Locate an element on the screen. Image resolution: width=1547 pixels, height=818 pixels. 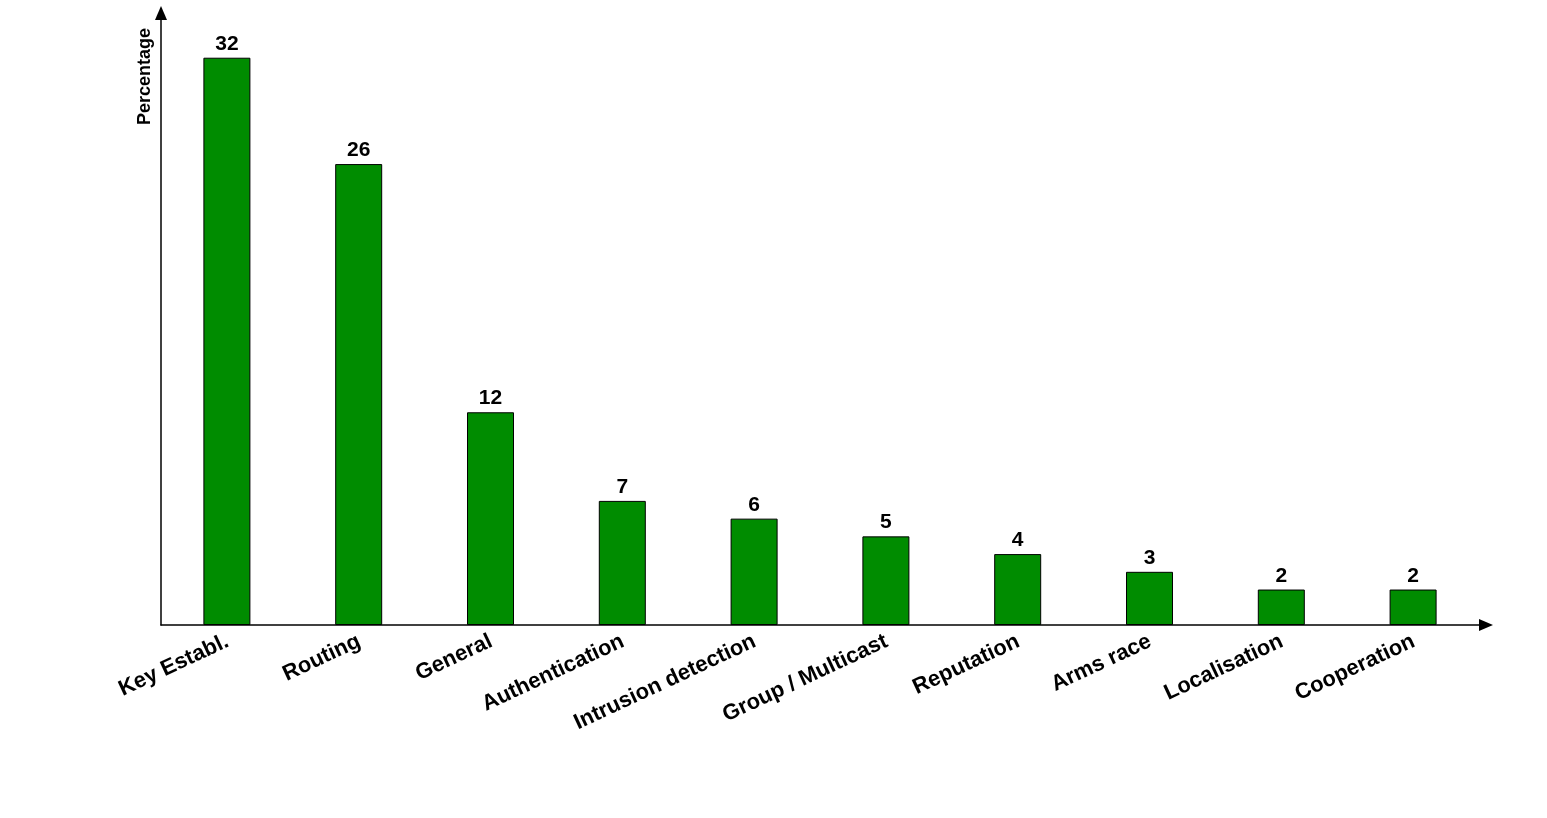
data-label: 7 is located at coordinates (622, 485).